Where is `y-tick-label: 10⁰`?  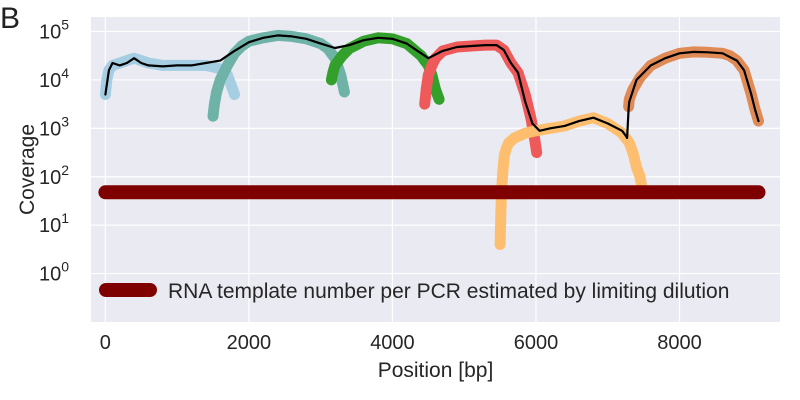
y-tick-label: 10⁰ is located at coordinates (54, 272).